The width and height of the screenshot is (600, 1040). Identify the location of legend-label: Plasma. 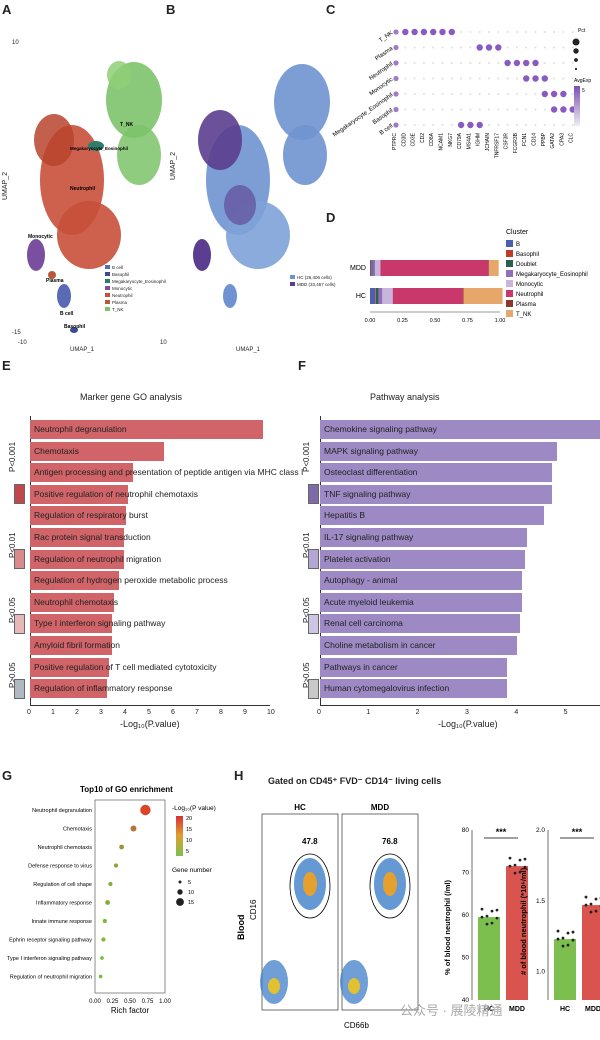
(120, 302).